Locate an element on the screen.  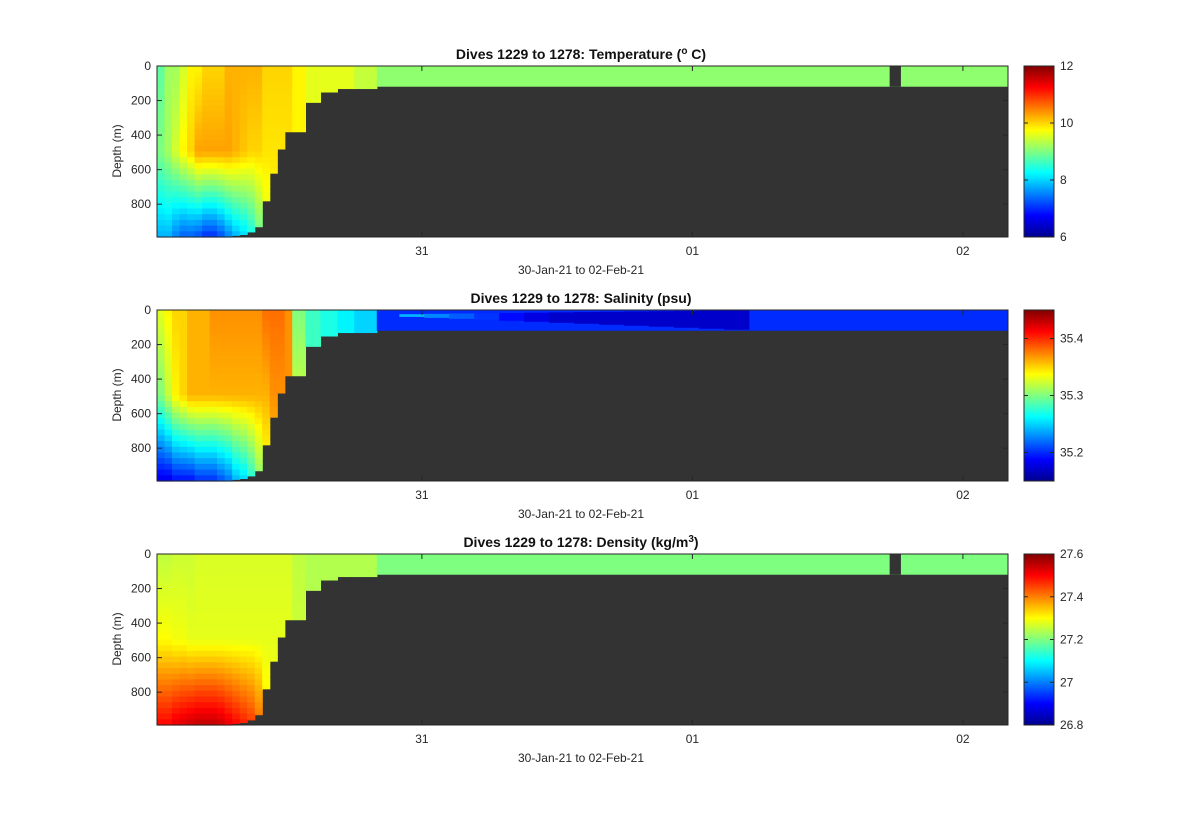
fresh-water-tongue is located at coordinates (736, 320).